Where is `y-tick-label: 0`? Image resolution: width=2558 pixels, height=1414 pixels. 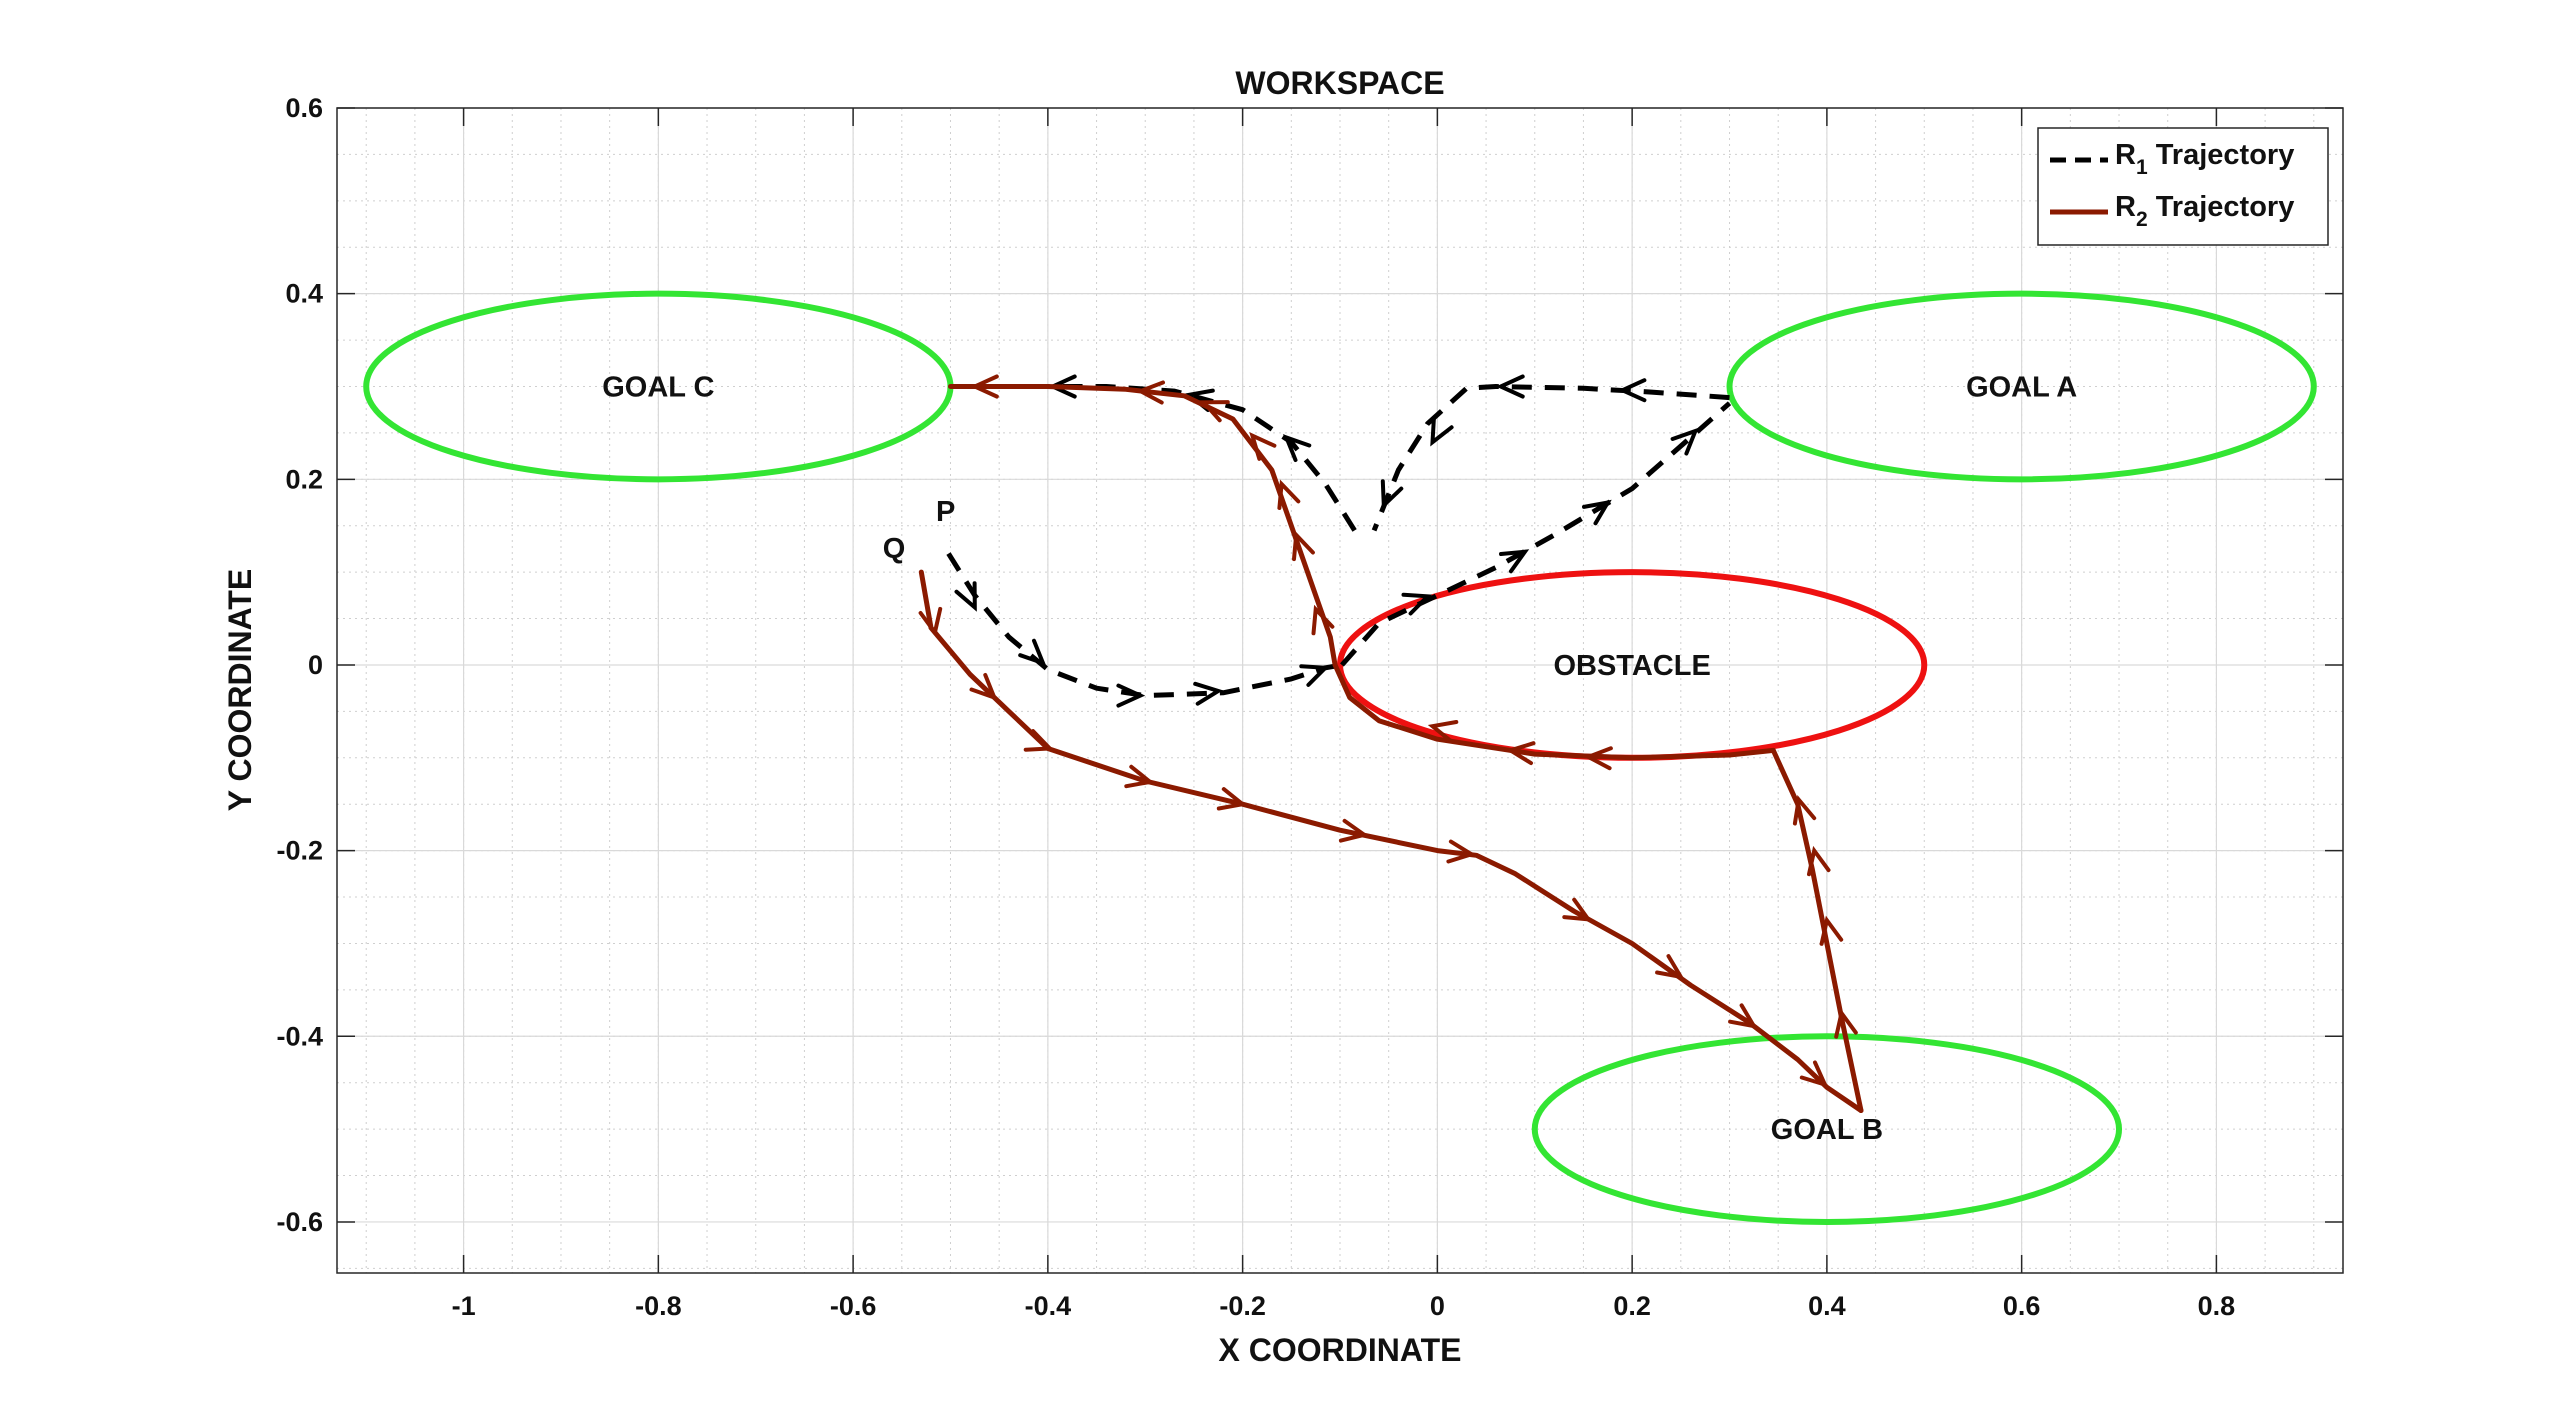
y-tick-label: 0 is located at coordinates (315, 665).